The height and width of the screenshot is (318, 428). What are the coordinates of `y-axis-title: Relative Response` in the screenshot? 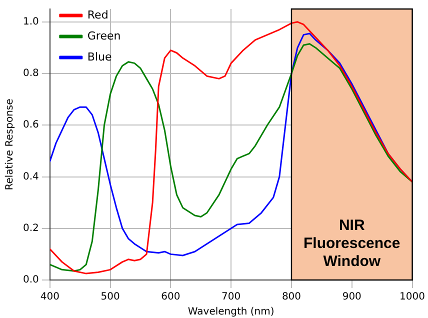 It's located at (10, 144).